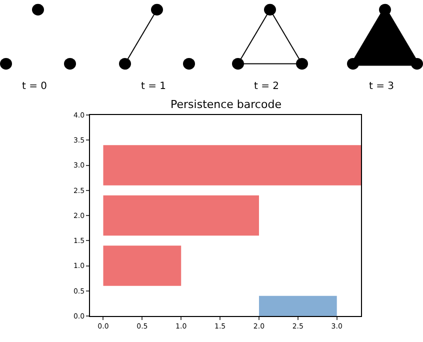 This screenshot has width=423, height=342. Describe the element at coordinates (153, 86) in the screenshot. I see `text: t = 1` at that location.